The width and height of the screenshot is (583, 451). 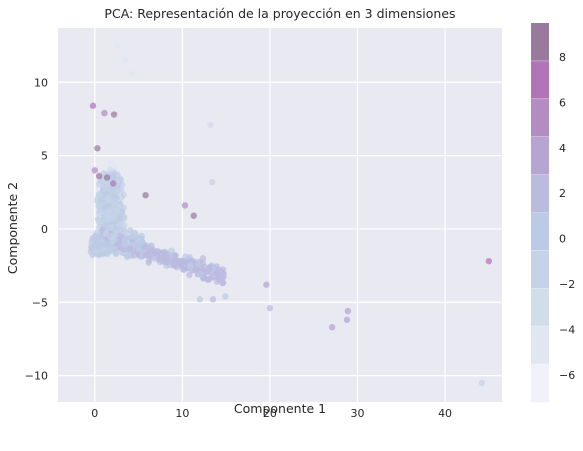 I want to click on y-tick-label: 10, so click(x=41, y=82).